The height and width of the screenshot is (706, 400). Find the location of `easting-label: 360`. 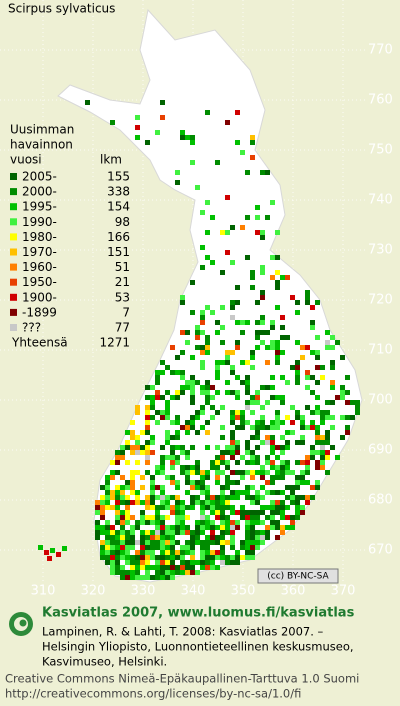

easting-label: 360 is located at coordinates (293, 591).